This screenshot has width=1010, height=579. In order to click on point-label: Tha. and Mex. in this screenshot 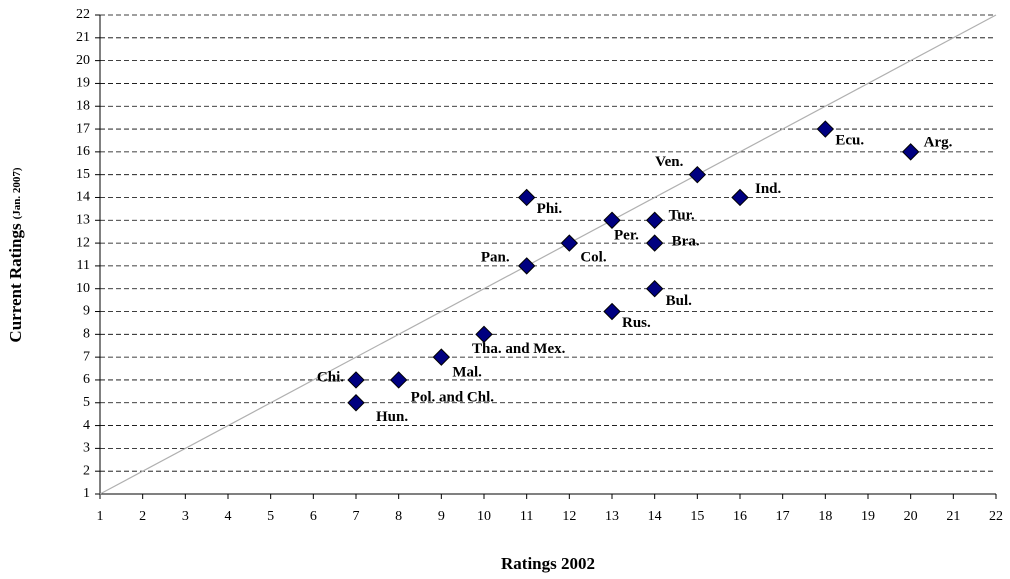, I will do `click(519, 349)`.